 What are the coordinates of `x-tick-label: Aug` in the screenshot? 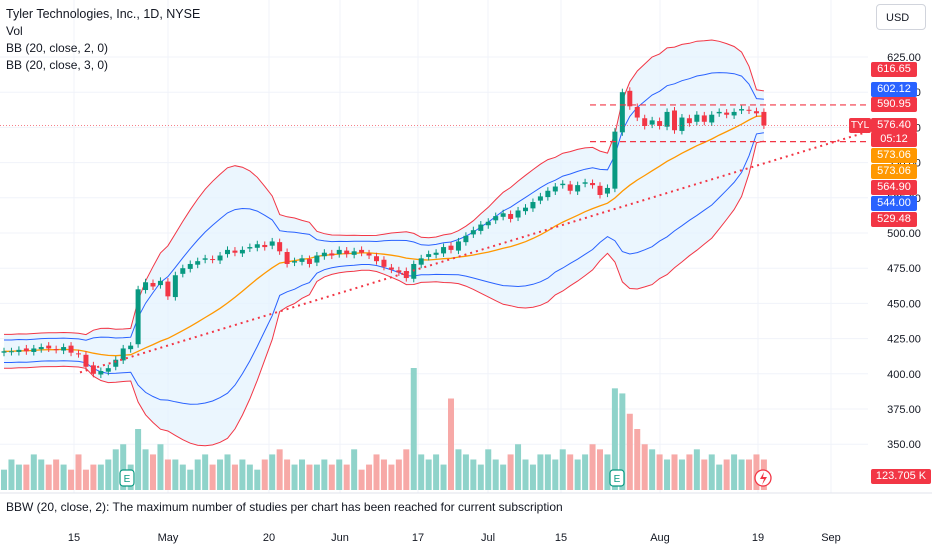 It's located at (660, 538).